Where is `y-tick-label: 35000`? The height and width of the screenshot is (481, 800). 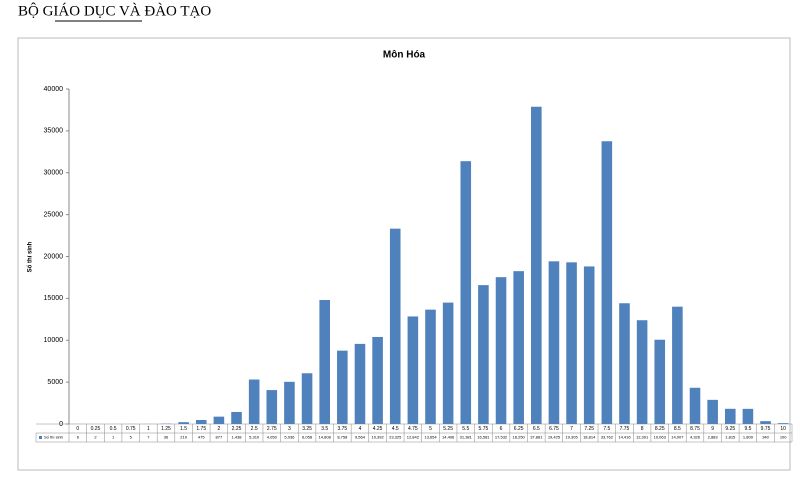 y-tick-label: 35000 is located at coordinates (54, 131).